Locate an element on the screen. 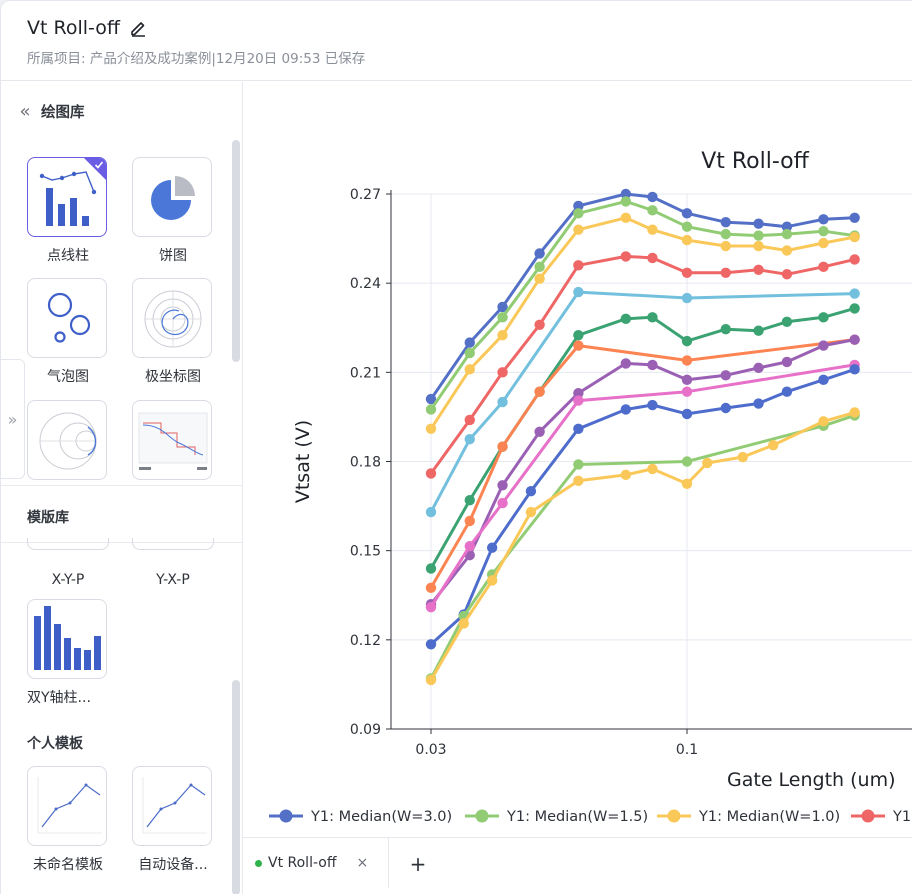  chart-tile-polar: 极坐标图 is located at coordinates (173, 332).